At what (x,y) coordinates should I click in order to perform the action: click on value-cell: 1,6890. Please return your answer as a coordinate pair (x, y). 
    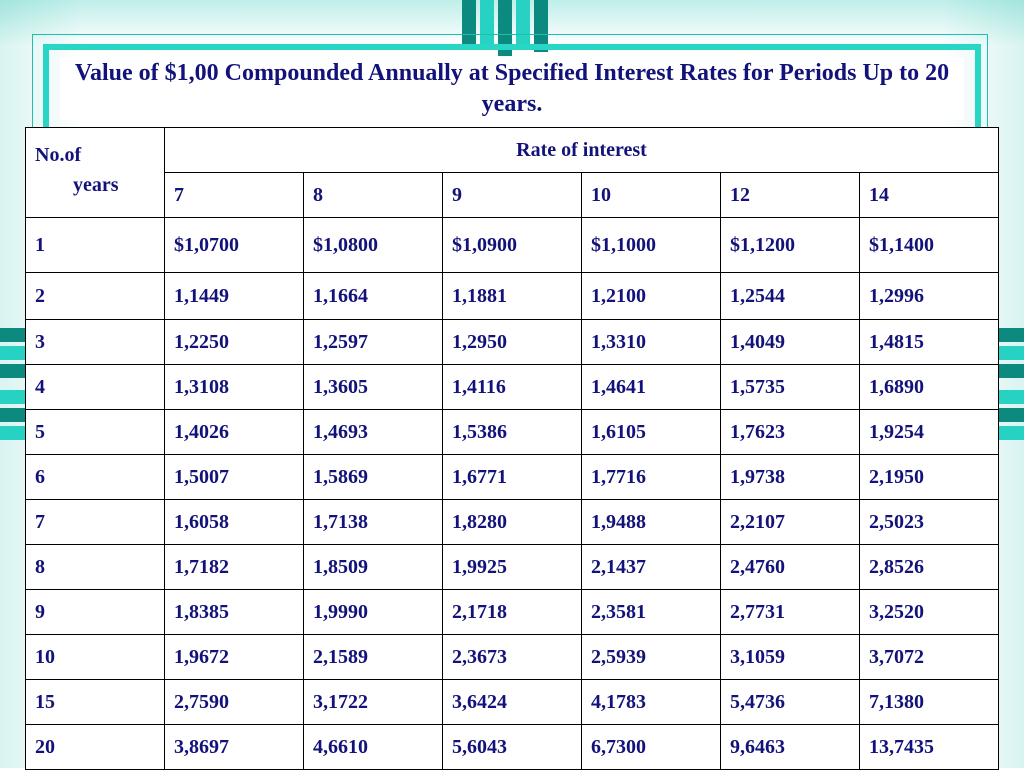
    Looking at the image, I should click on (929, 387).